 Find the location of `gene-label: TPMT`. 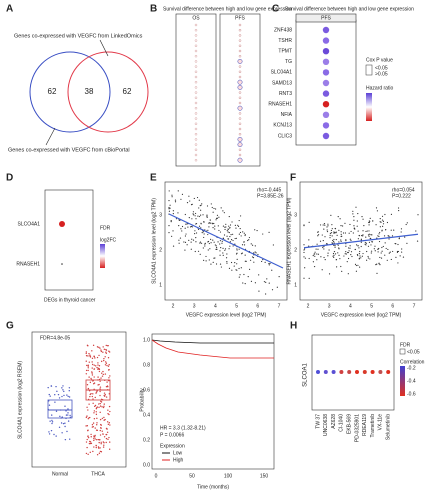

gene-label: TPMT is located at coordinates (285, 52).